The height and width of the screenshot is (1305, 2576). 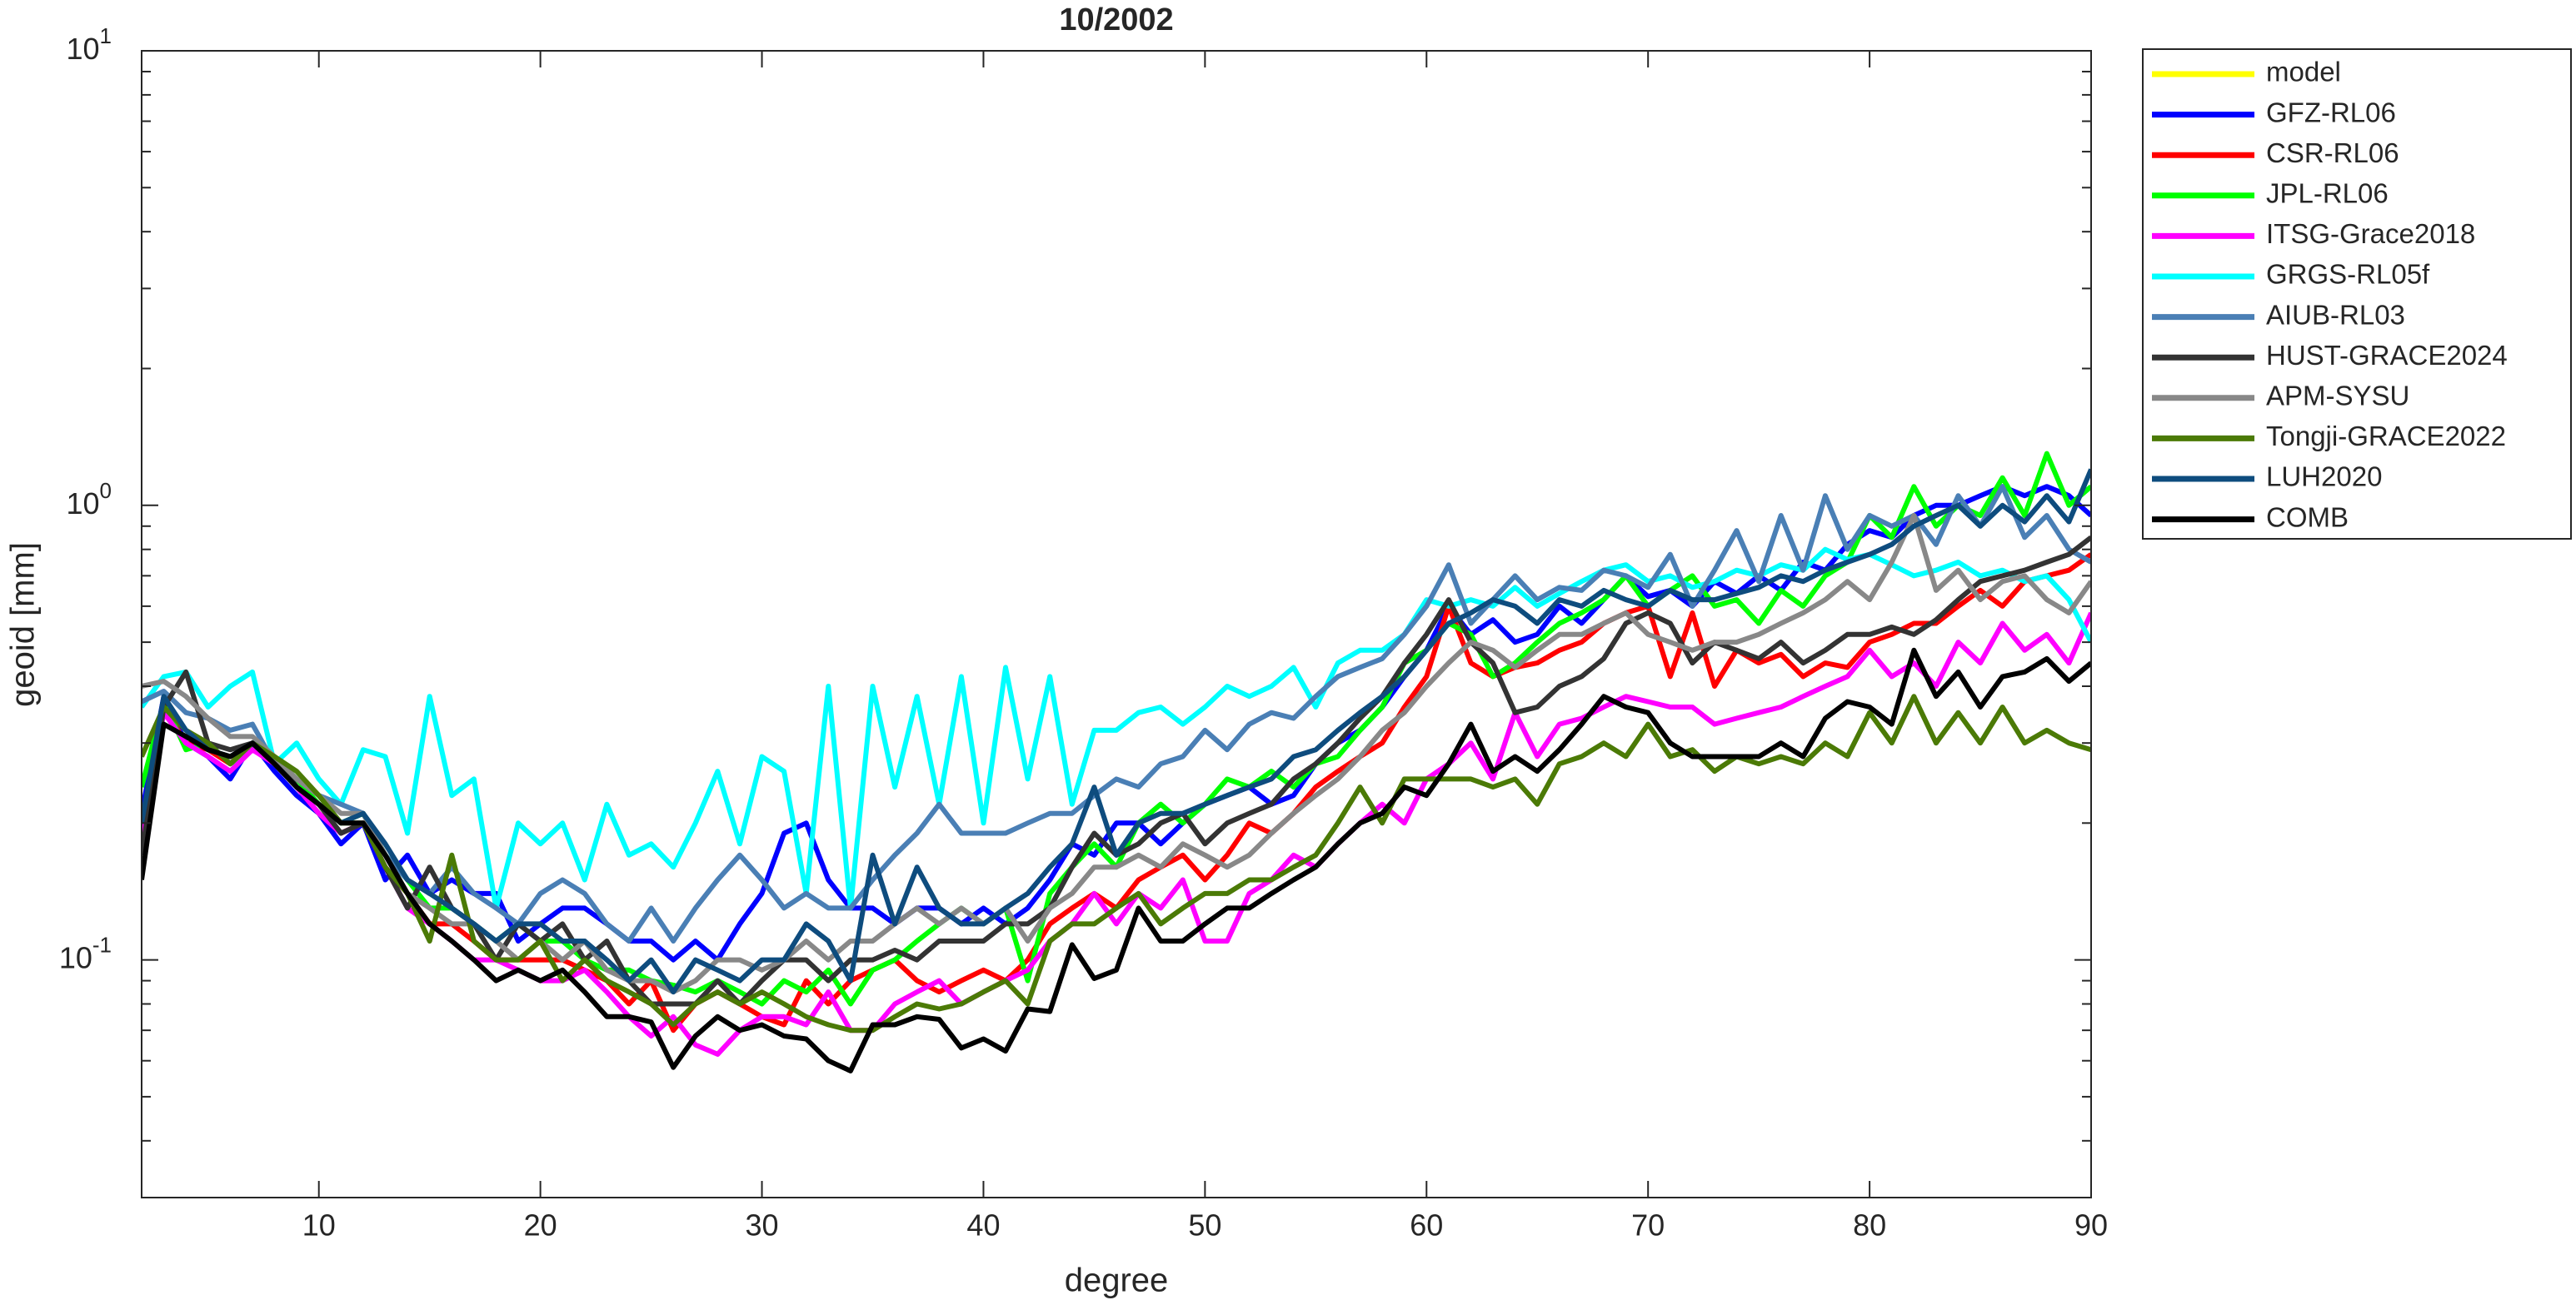 What do you see at coordinates (2335, 314) in the screenshot?
I see `legend-label: AIUB-RL03` at bounding box center [2335, 314].